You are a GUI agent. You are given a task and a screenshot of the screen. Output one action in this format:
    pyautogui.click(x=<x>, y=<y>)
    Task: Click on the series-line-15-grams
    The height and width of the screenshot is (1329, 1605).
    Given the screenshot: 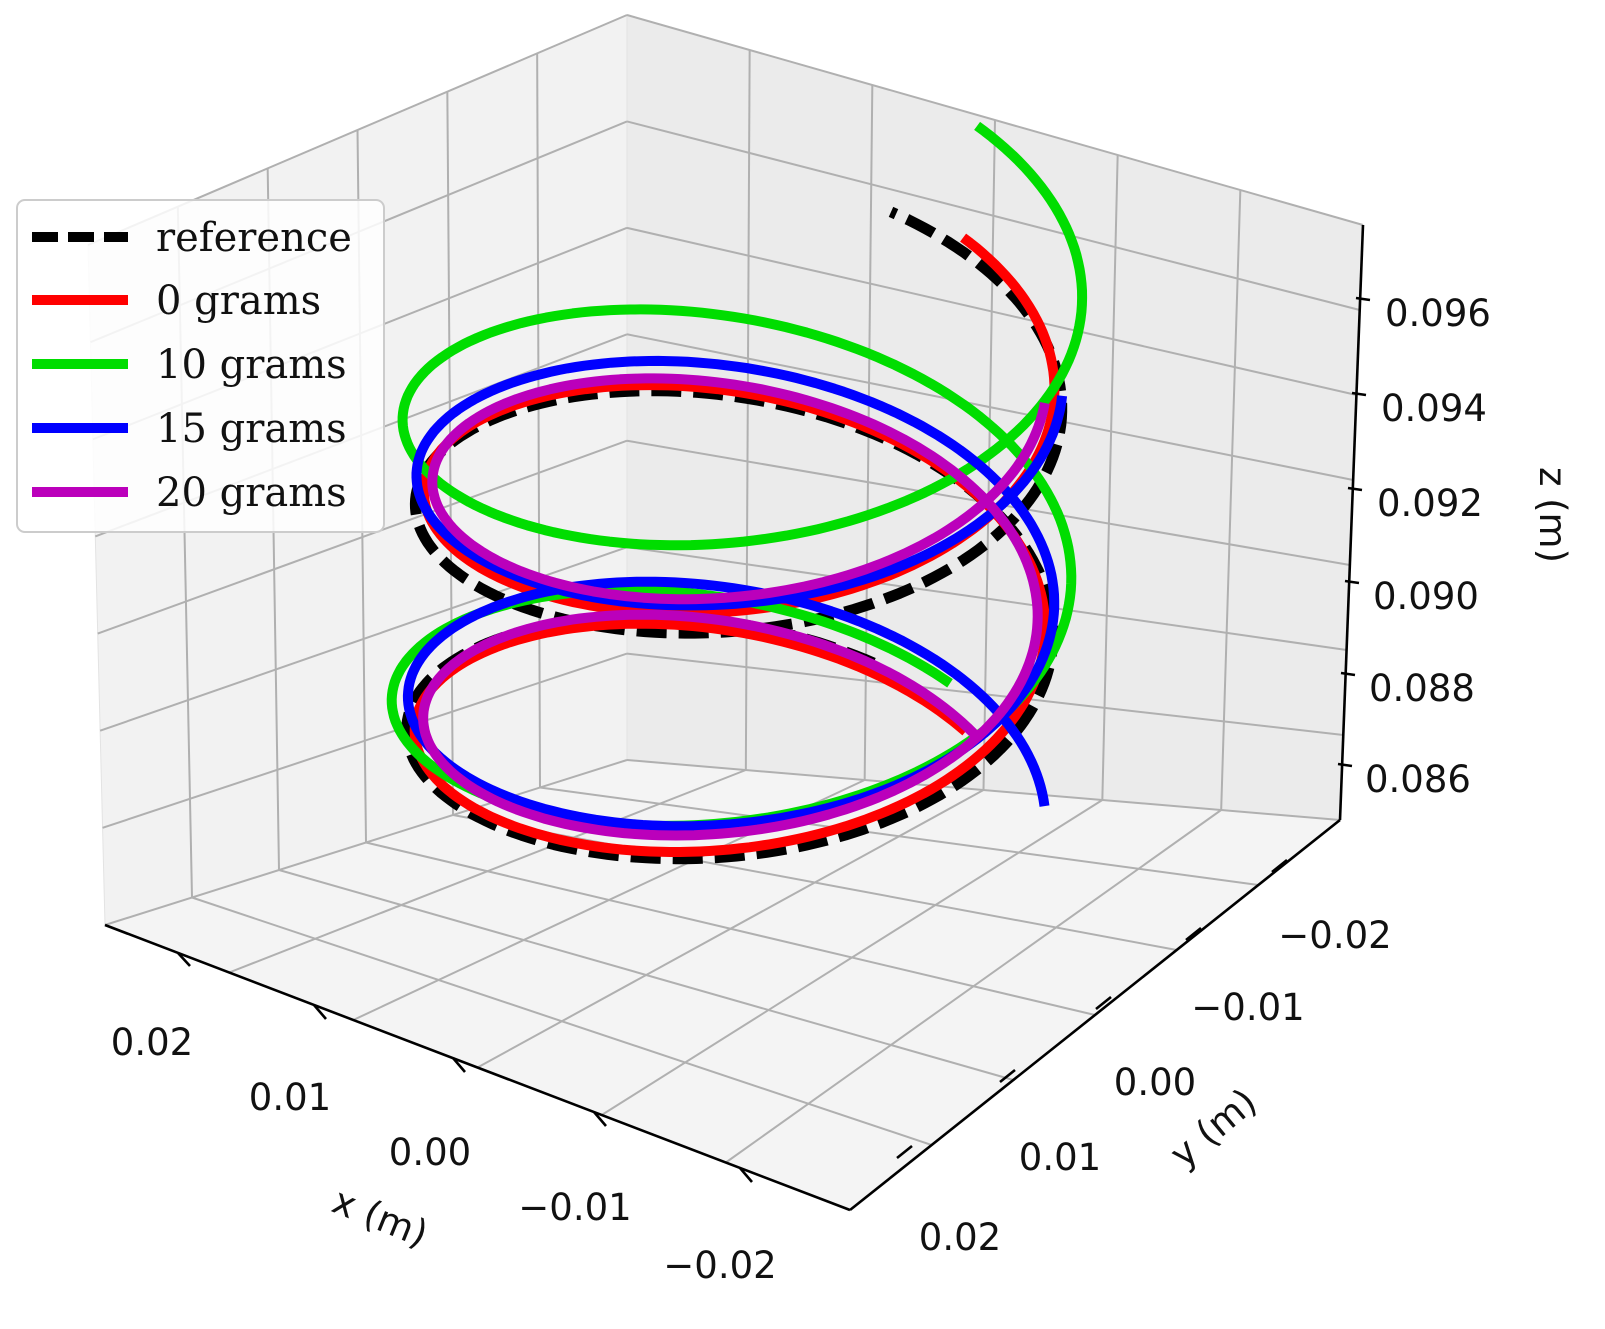 What is the action you would take?
    pyautogui.click(x=735, y=593)
    